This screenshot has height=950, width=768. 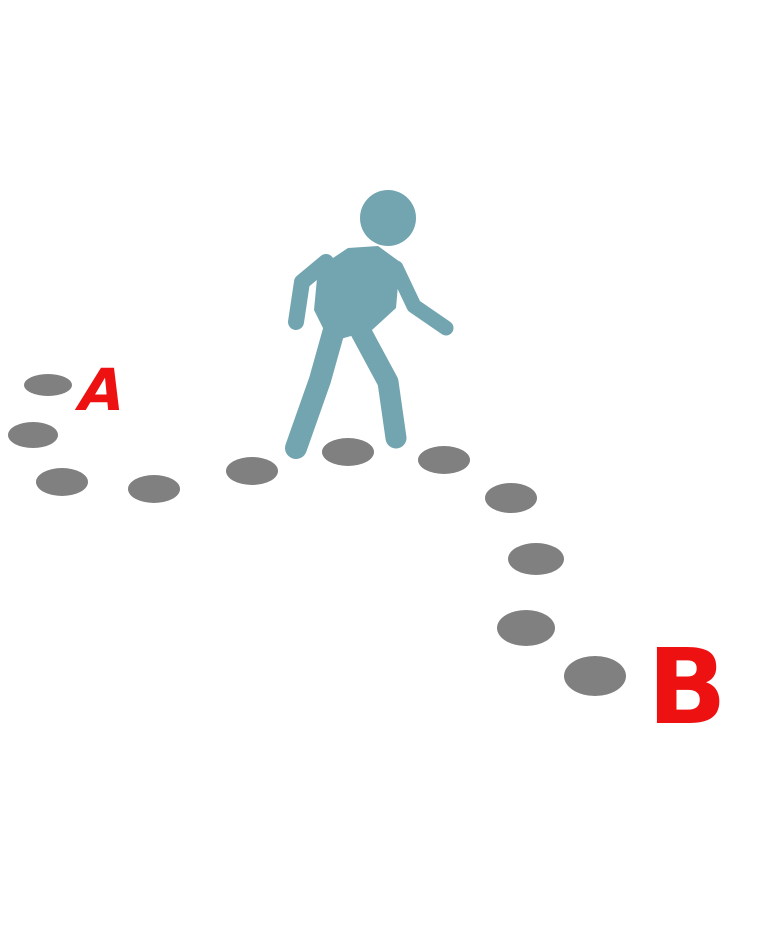 I want to click on person-head, so click(x=388, y=218).